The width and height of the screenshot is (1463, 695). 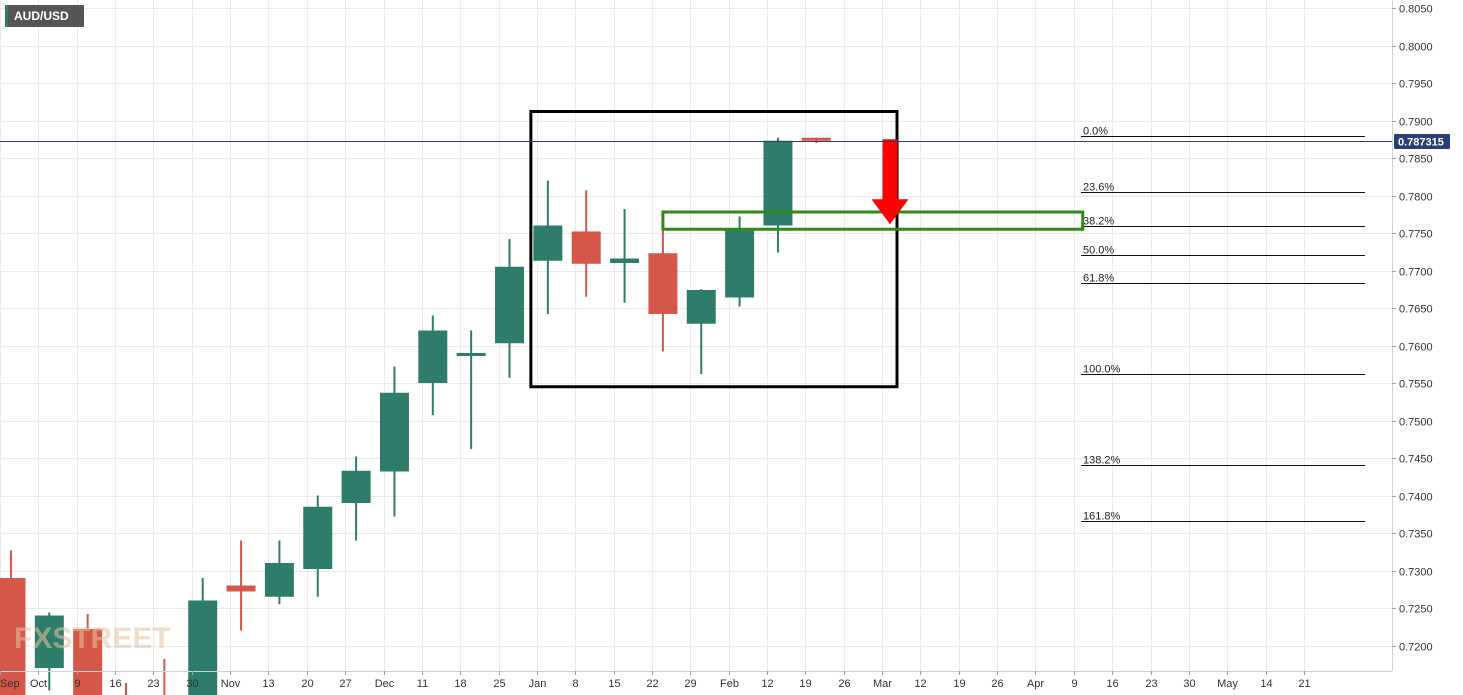 I want to click on y-tick-label: 0.7400, so click(x=1416, y=498).